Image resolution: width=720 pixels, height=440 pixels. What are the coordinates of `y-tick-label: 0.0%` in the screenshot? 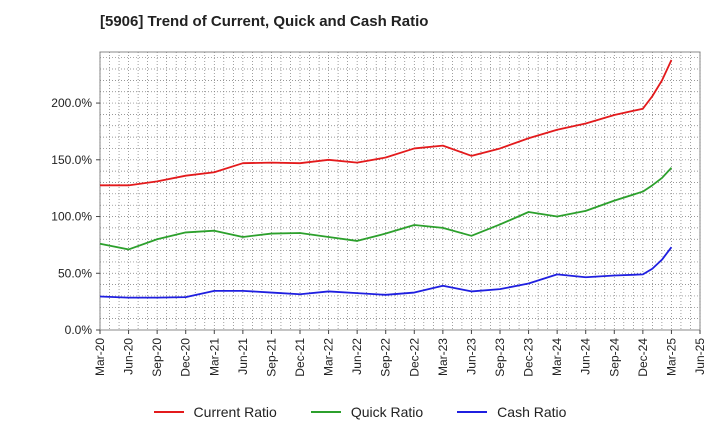 It's located at (79, 330).